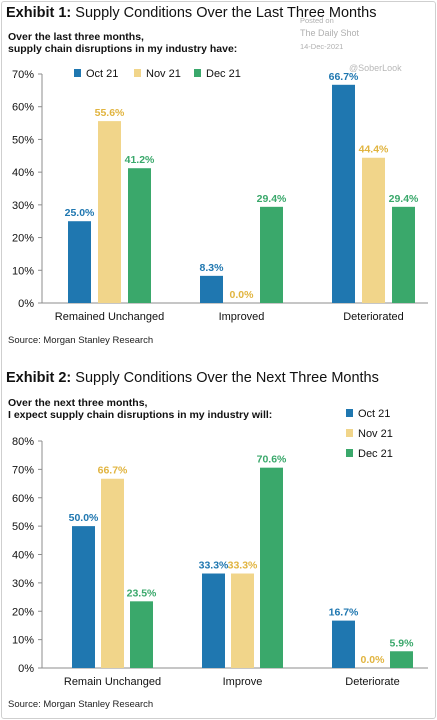 Image resolution: width=437 pixels, height=720 pixels. What do you see at coordinates (137, 73) in the screenshot?
I see `exhibit1-legend-swatch-nov` at bounding box center [137, 73].